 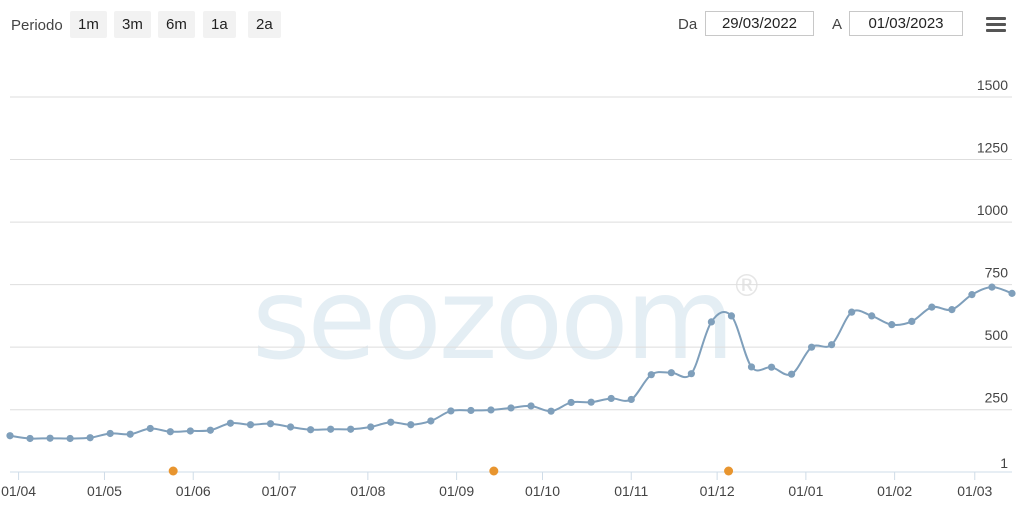 What do you see at coordinates (367, 491) in the screenshot?
I see `x-tick-label: 01/08` at bounding box center [367, 491].